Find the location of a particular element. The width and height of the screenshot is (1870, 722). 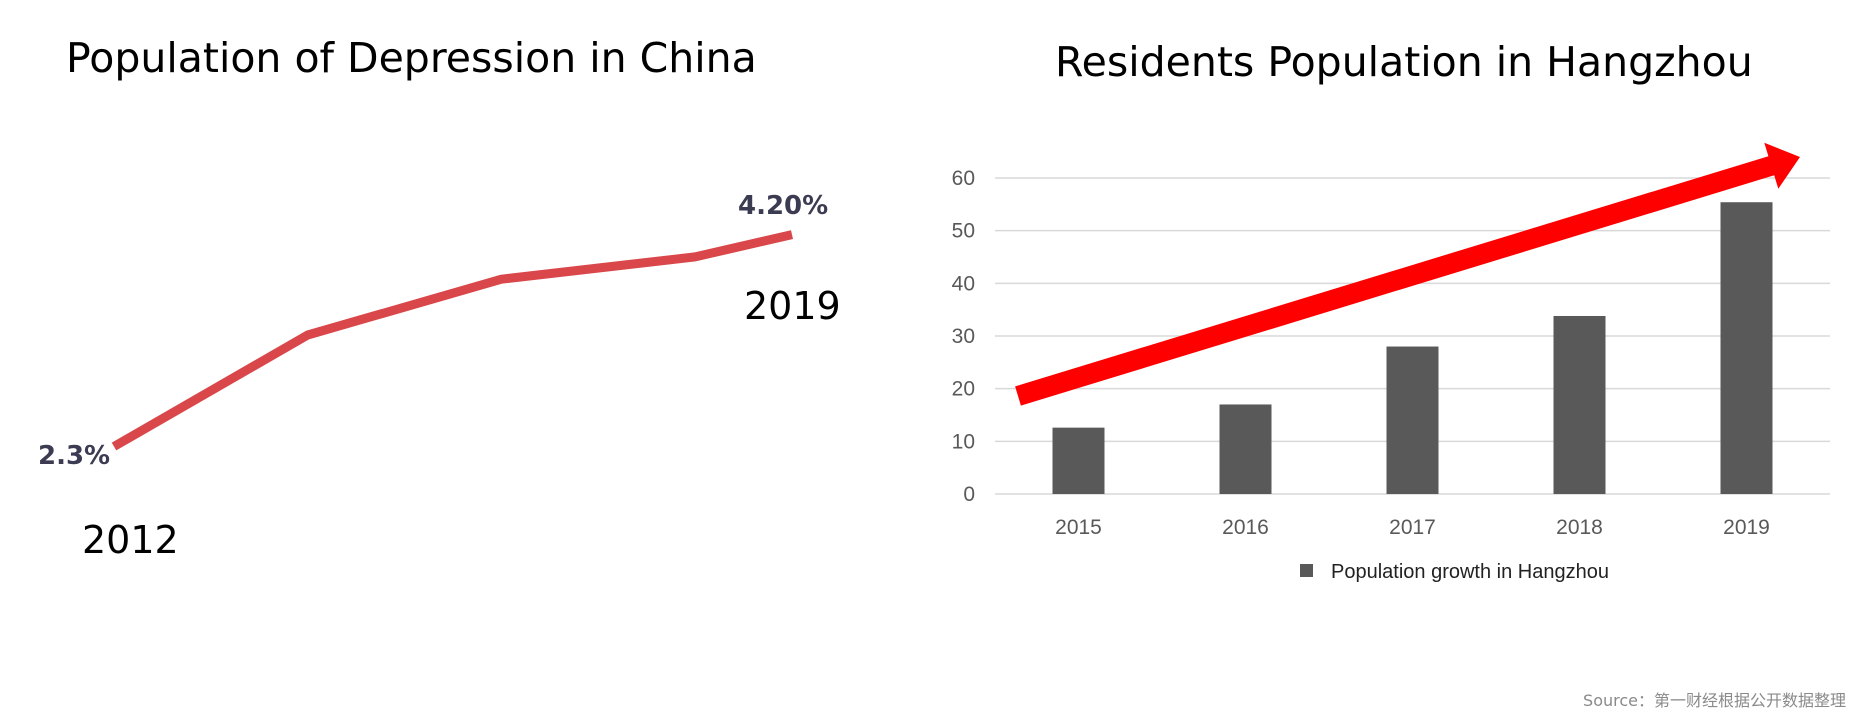

chart-title: Residents Population in Hangzhou is located at coordinates (1404, 62).